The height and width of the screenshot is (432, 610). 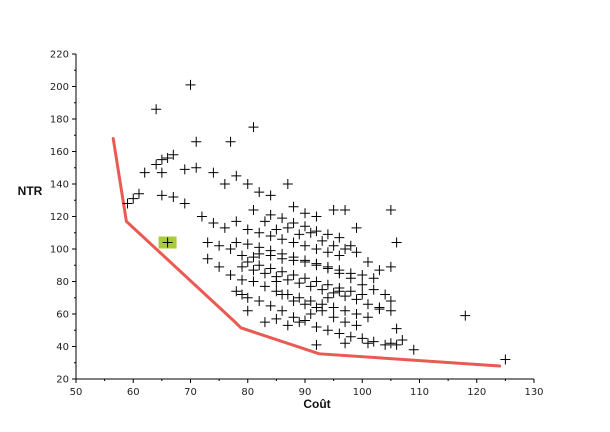 What do you see at coordinates (59, 185) in the screenshot?
I see `y-tick-label: 140` at bounding box center [59, 185].